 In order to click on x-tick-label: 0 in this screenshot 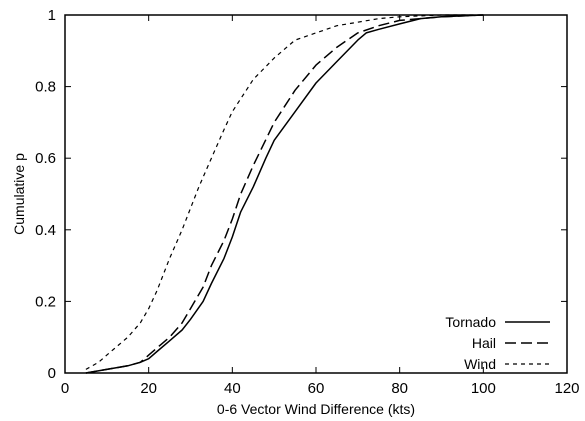, I will do `click(65, 388)`.